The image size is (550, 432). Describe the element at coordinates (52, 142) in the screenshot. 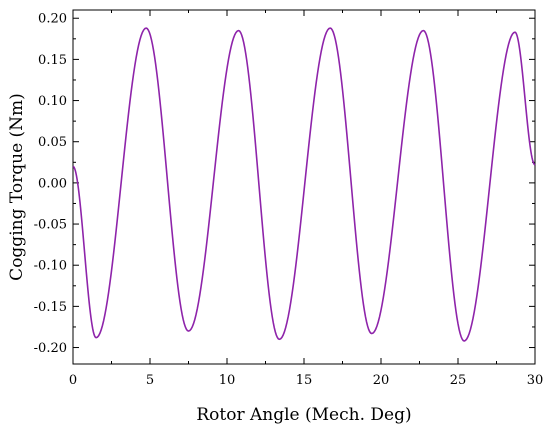

I see `y-tick-label: 0.05` at that location.